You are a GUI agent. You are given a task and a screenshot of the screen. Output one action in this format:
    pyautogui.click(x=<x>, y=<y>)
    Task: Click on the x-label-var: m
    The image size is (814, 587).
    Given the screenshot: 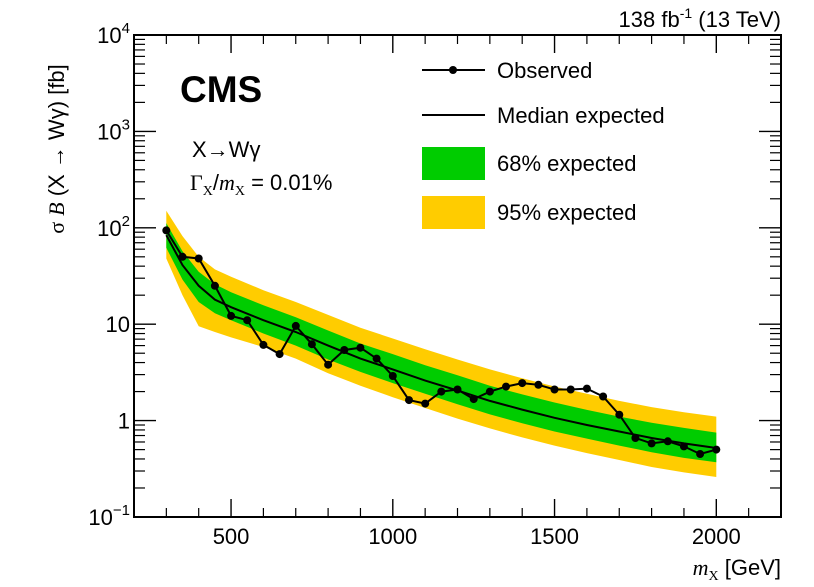 What is the action you would take?
    pyautogui.click(x=701, y=567)
    